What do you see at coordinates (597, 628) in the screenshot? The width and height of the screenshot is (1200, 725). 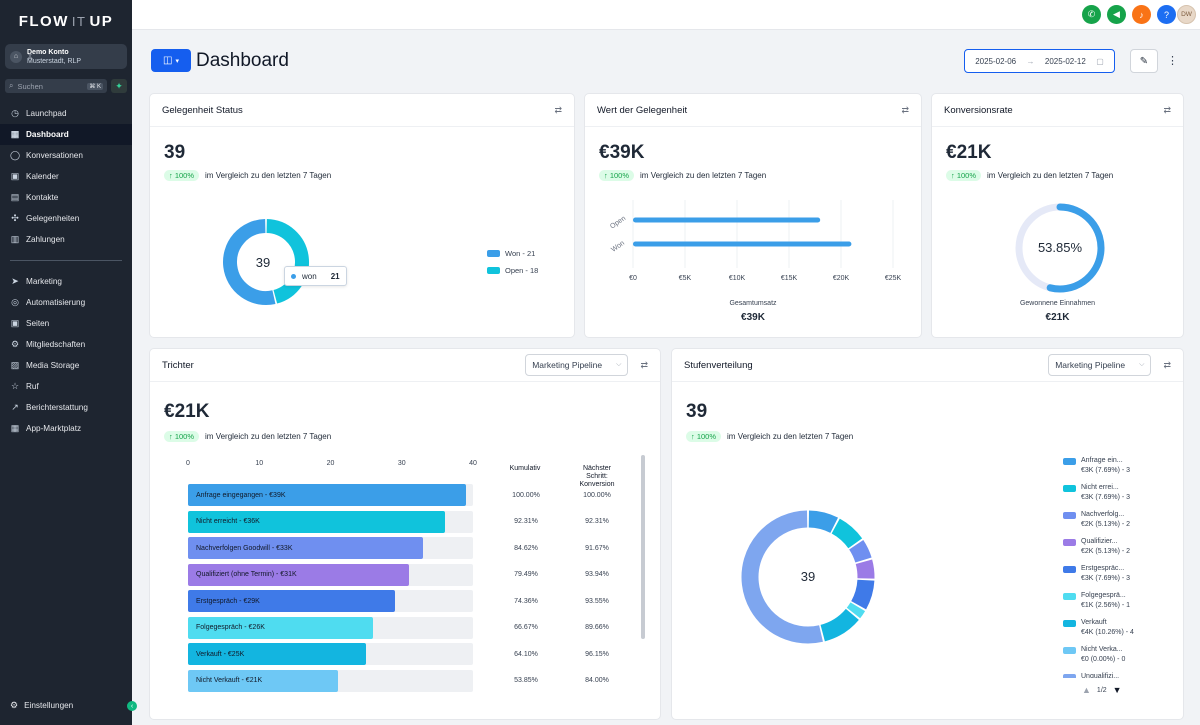 I see `funnel-next-cell: 89.66%` at bounding box center [597, 628].